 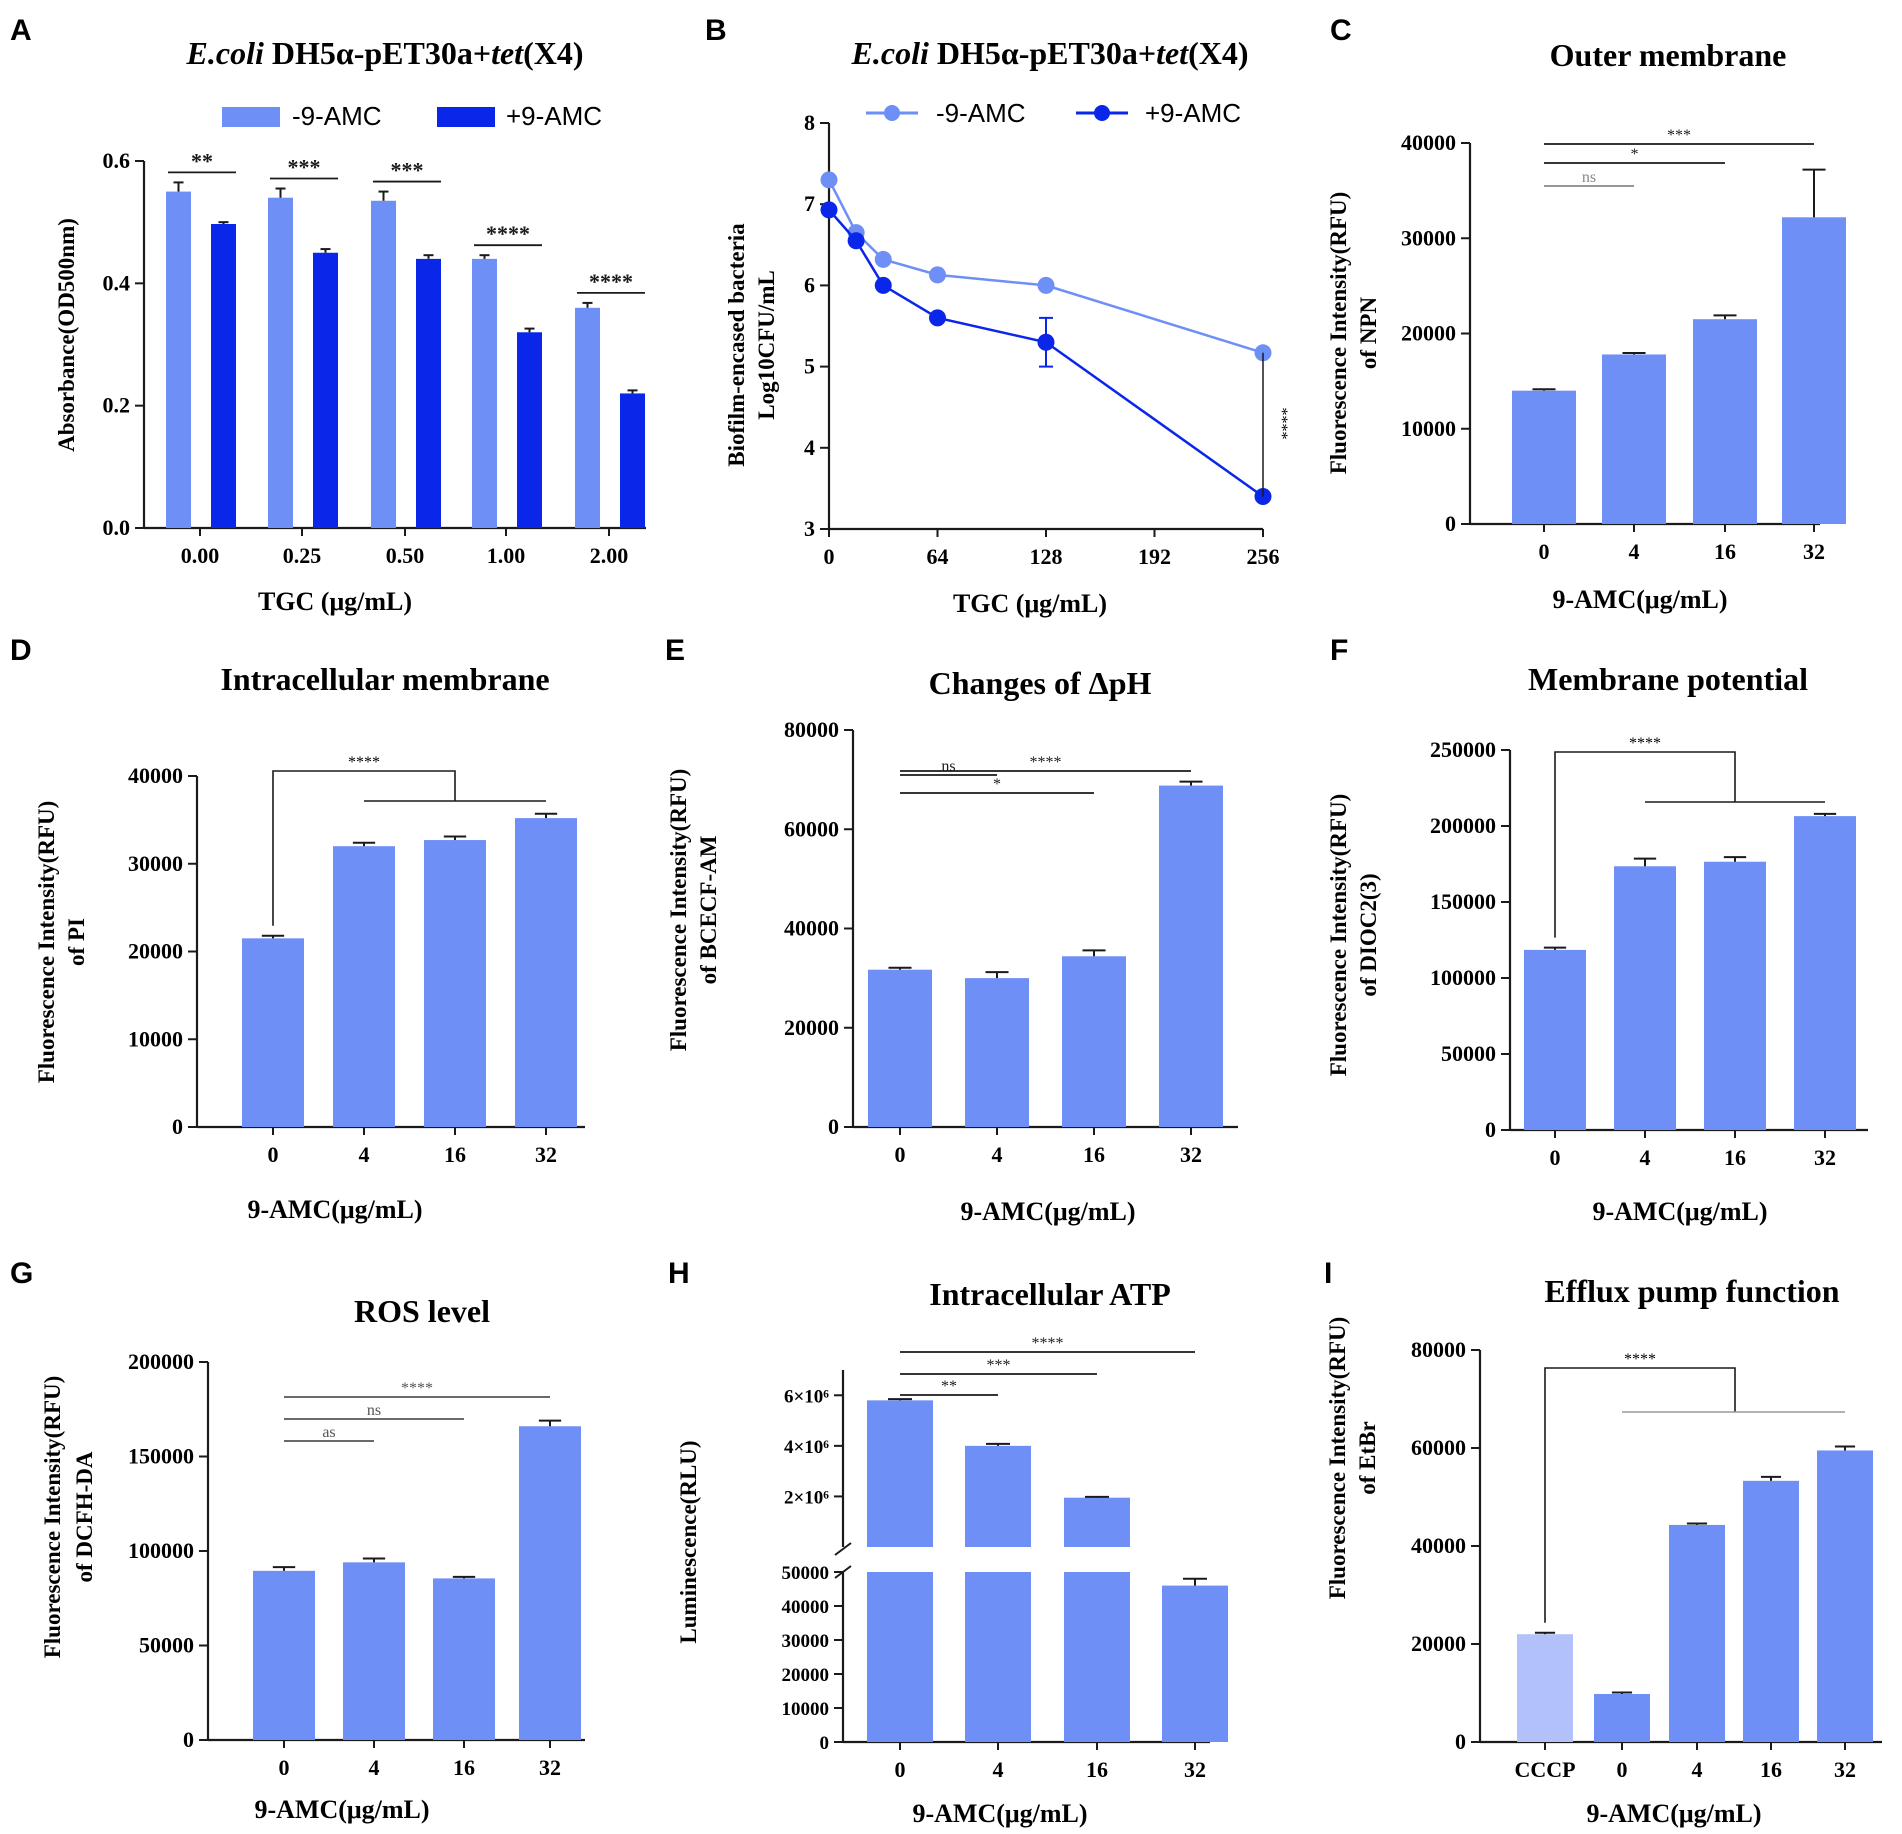 I want to click on panel-d-ytick-label: 10000, so click(x=155, y=1038).